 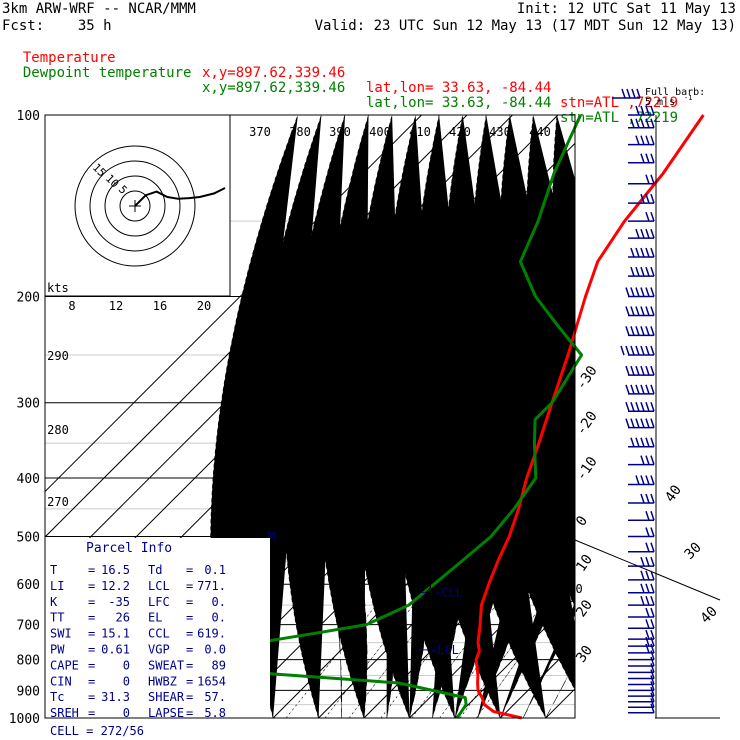 I want to click on dewpoint-legend-xy: x,y=897.62,339.46, so click(x=274, y=88).